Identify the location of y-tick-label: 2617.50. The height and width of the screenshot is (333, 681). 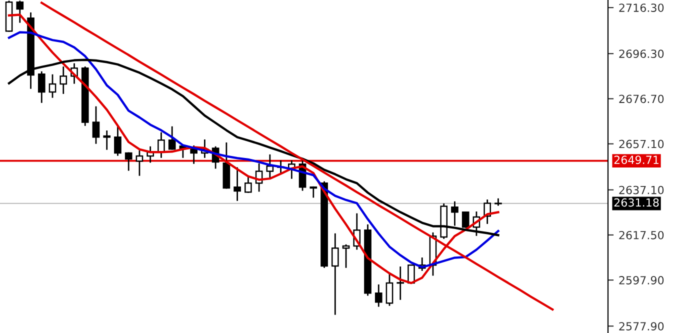
(641, 235).